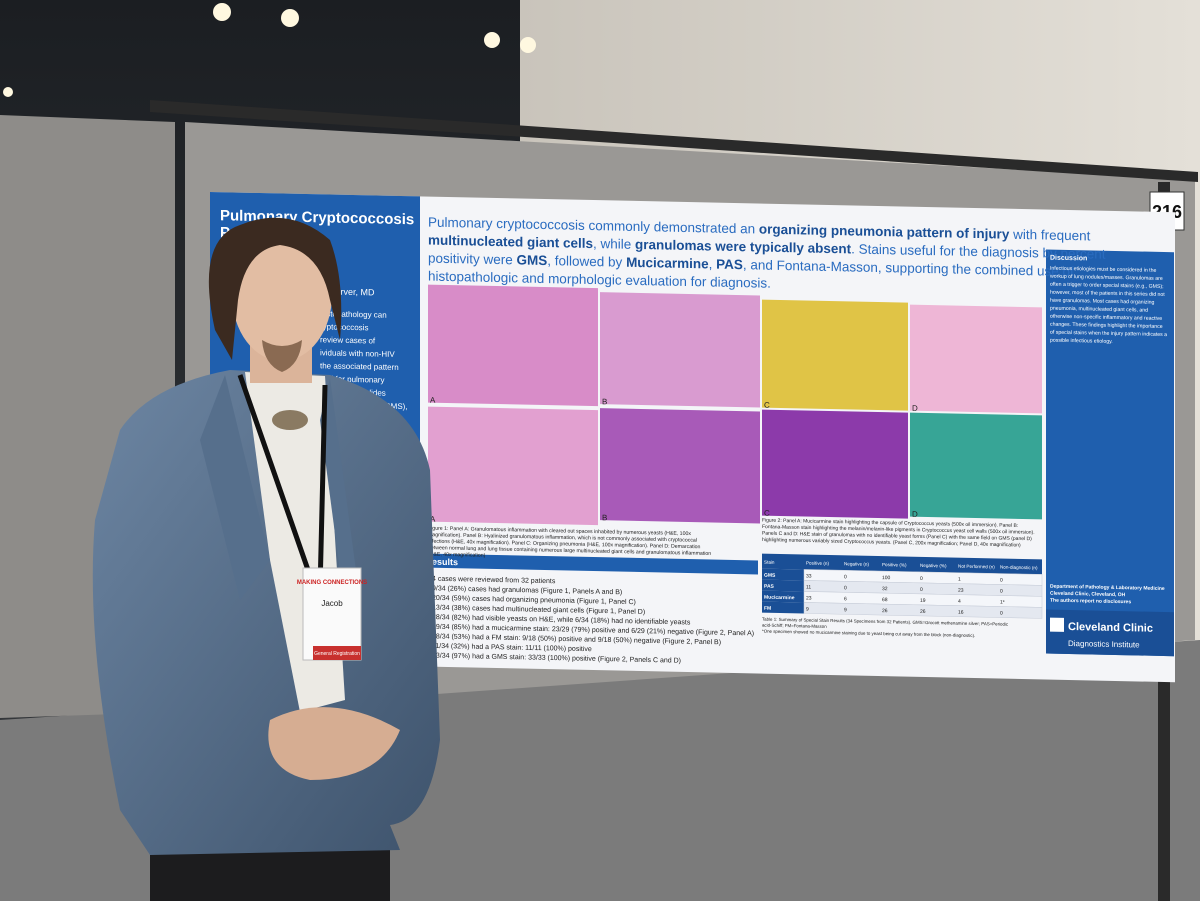  I want to click on results-heading: esults, so click(445, 562).